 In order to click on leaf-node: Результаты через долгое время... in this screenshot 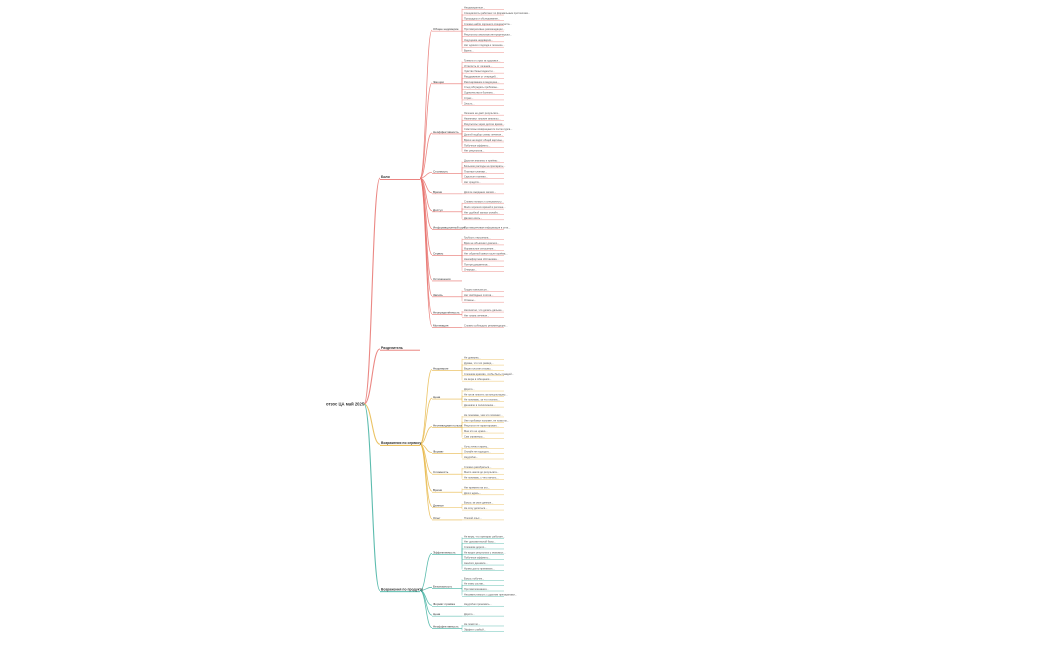, I will do `click(484, 124)`.